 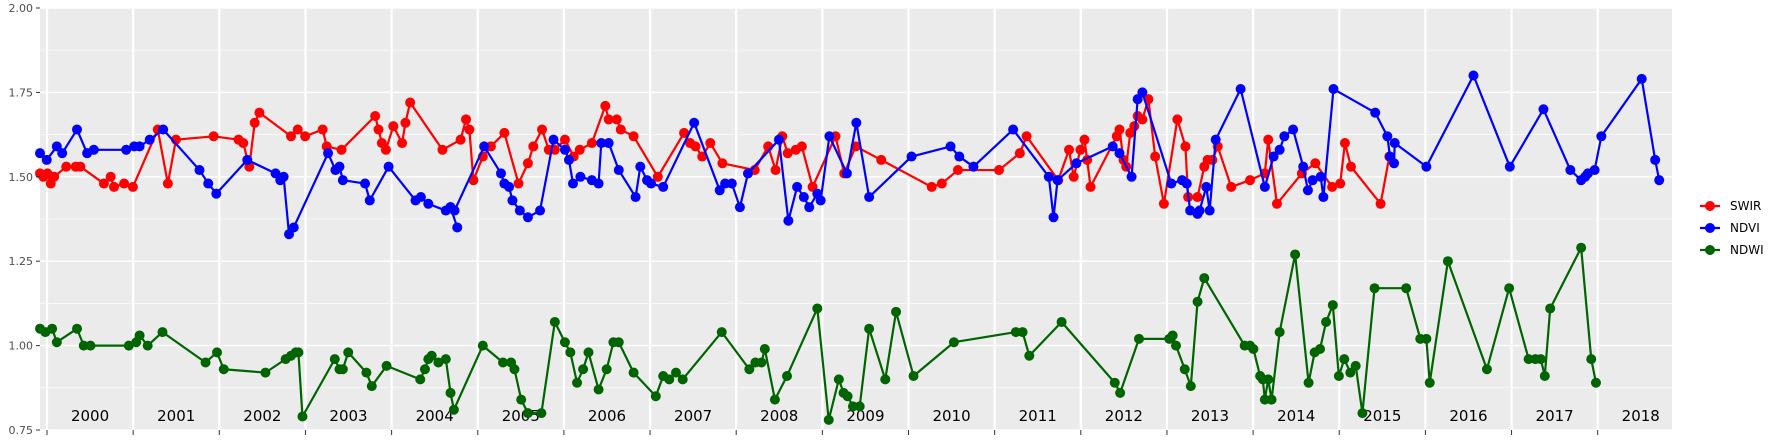 I want to click on y-tick-label: 2.00, so click(x=21, y=8).